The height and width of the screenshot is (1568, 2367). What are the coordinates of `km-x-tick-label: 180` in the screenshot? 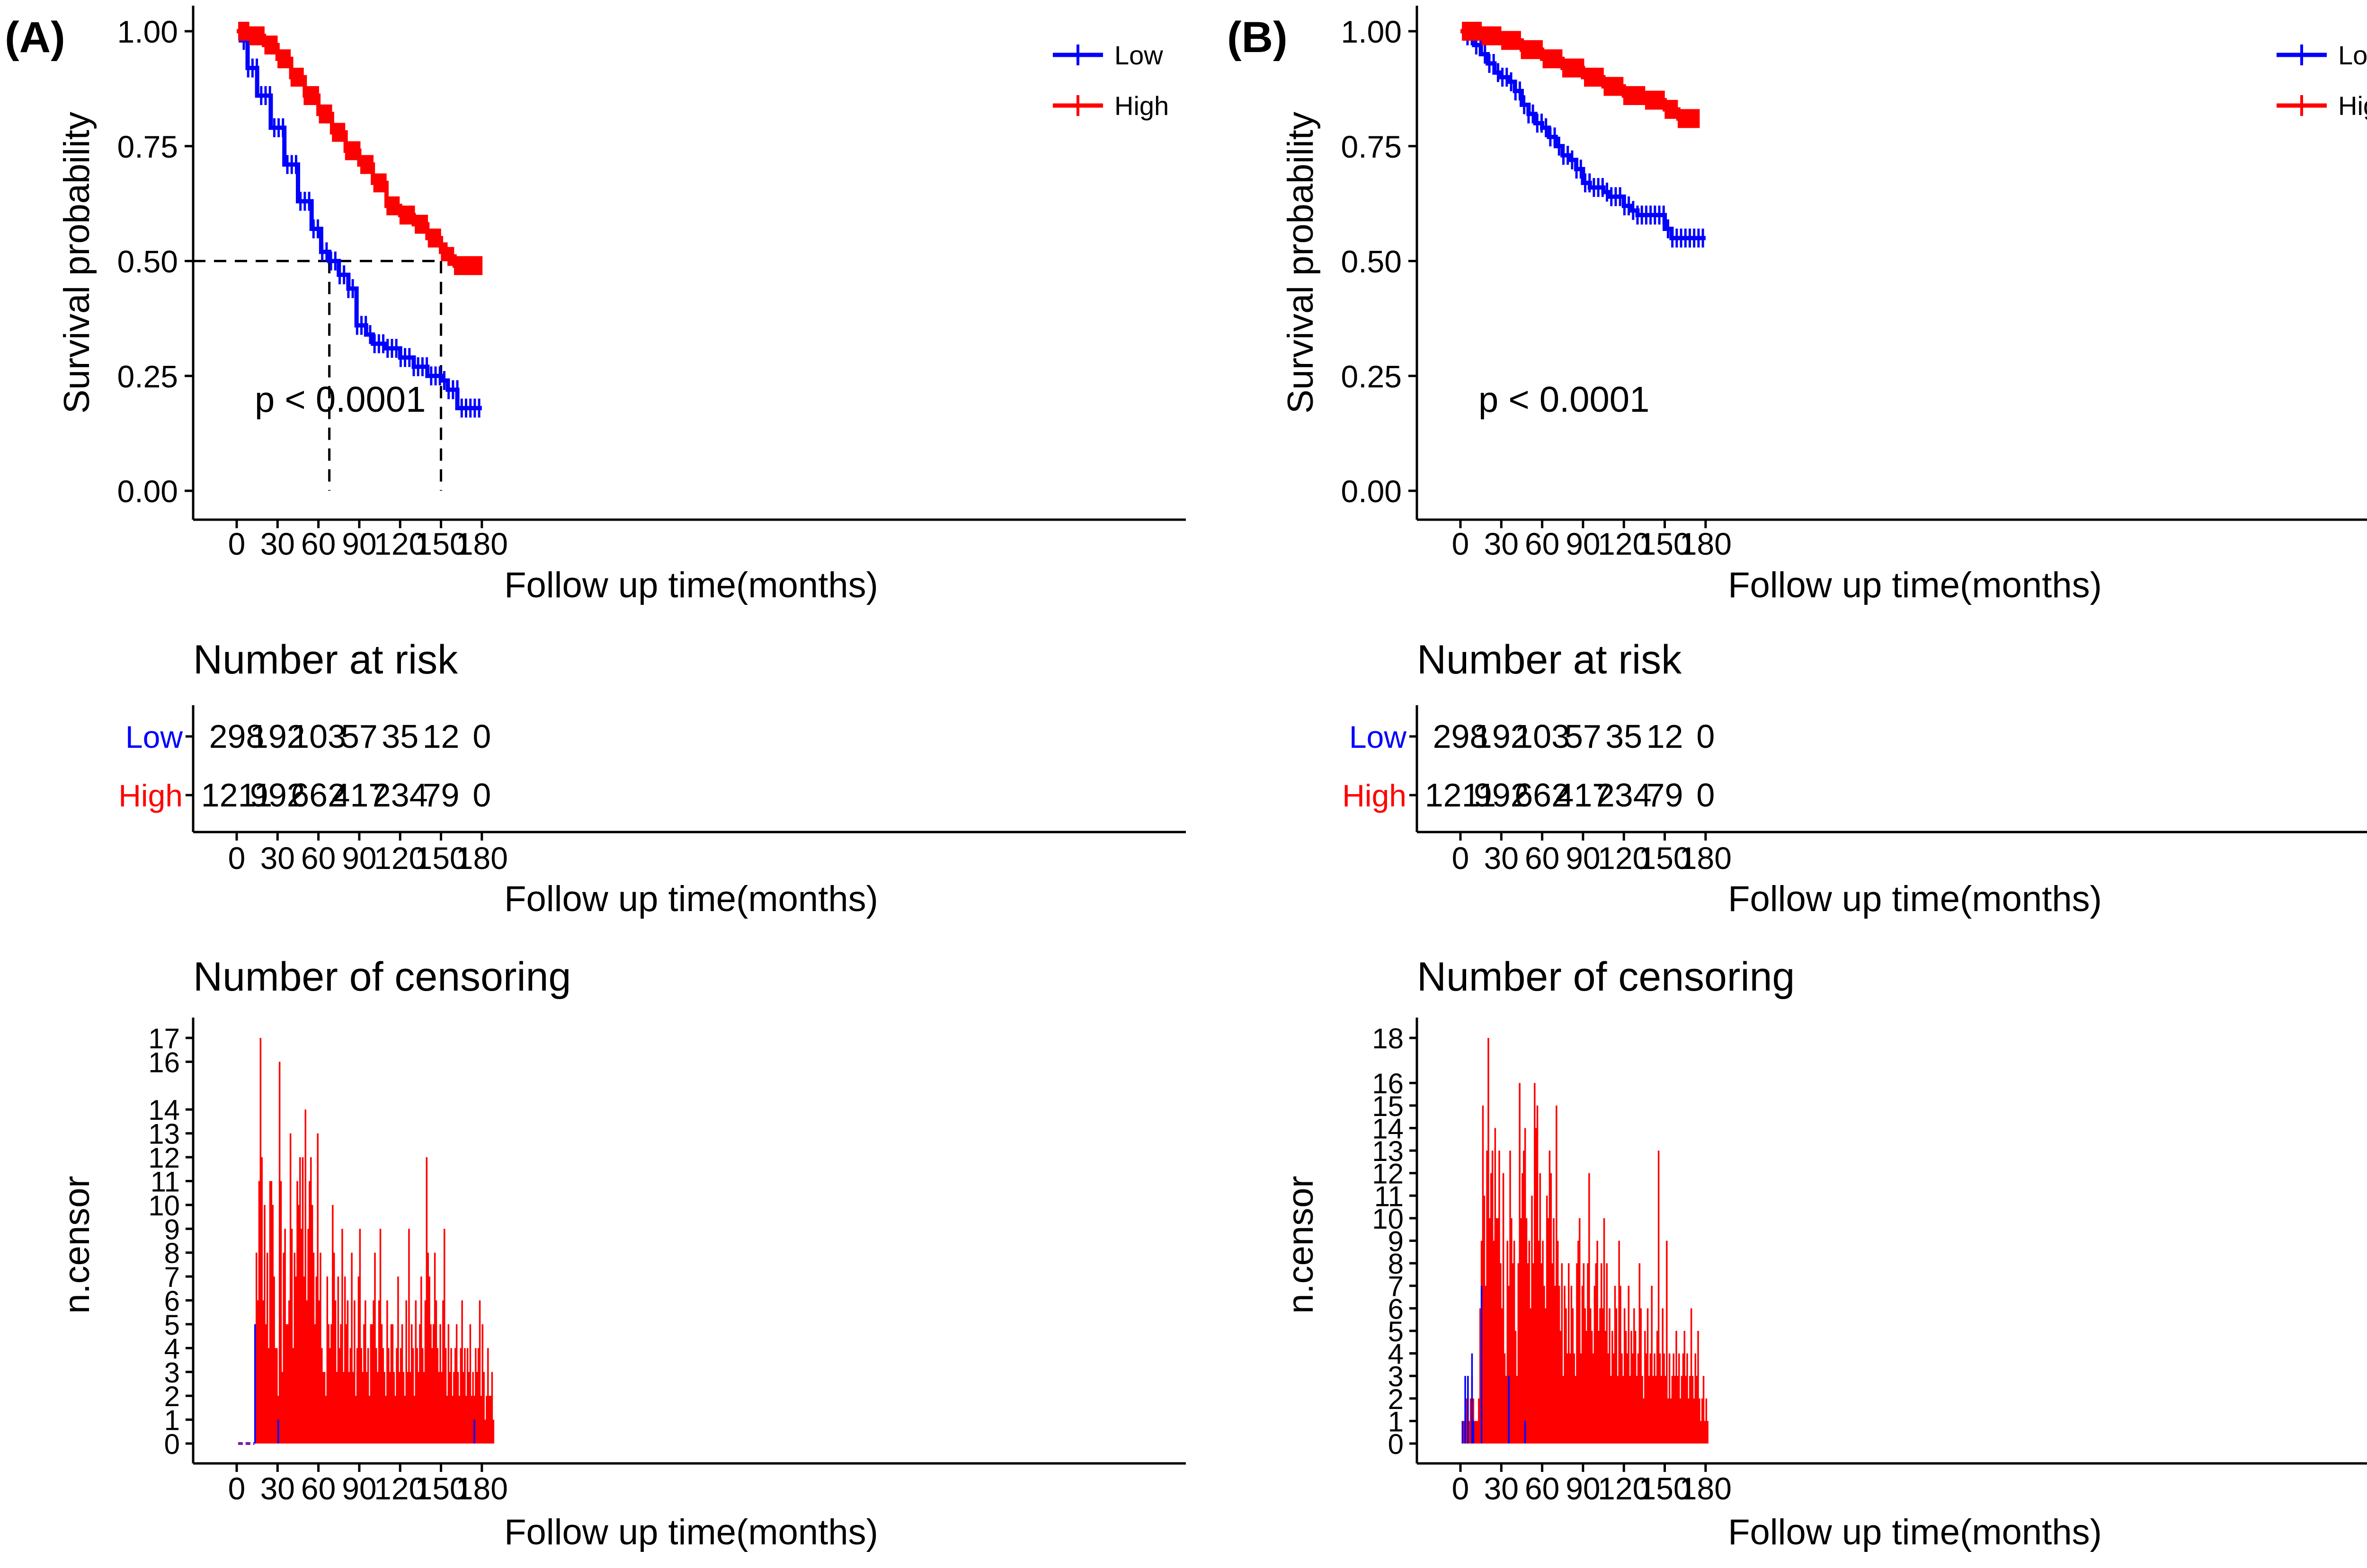 It's located at (482, 544).